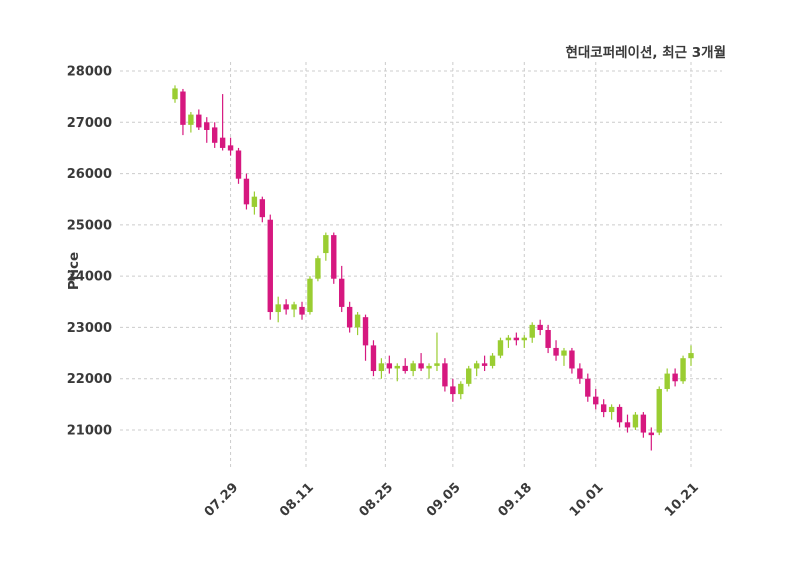  Describe the element at coordinates (515, 500) in the screenshot. I see `x-tick-label: 09.18` at that location.